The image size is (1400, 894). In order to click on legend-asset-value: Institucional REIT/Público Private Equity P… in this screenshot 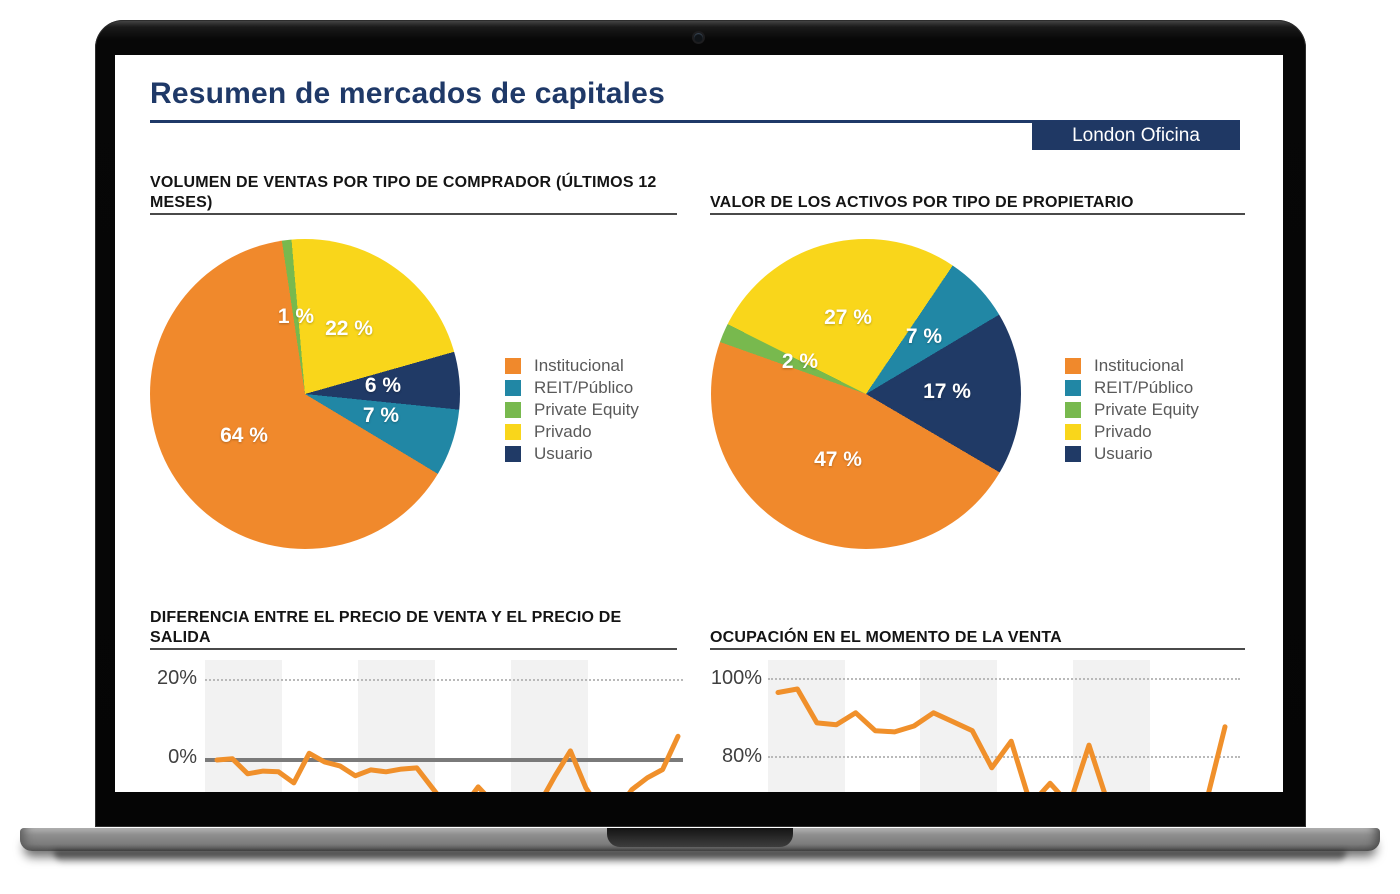, I will do `click(1132, 410)`.